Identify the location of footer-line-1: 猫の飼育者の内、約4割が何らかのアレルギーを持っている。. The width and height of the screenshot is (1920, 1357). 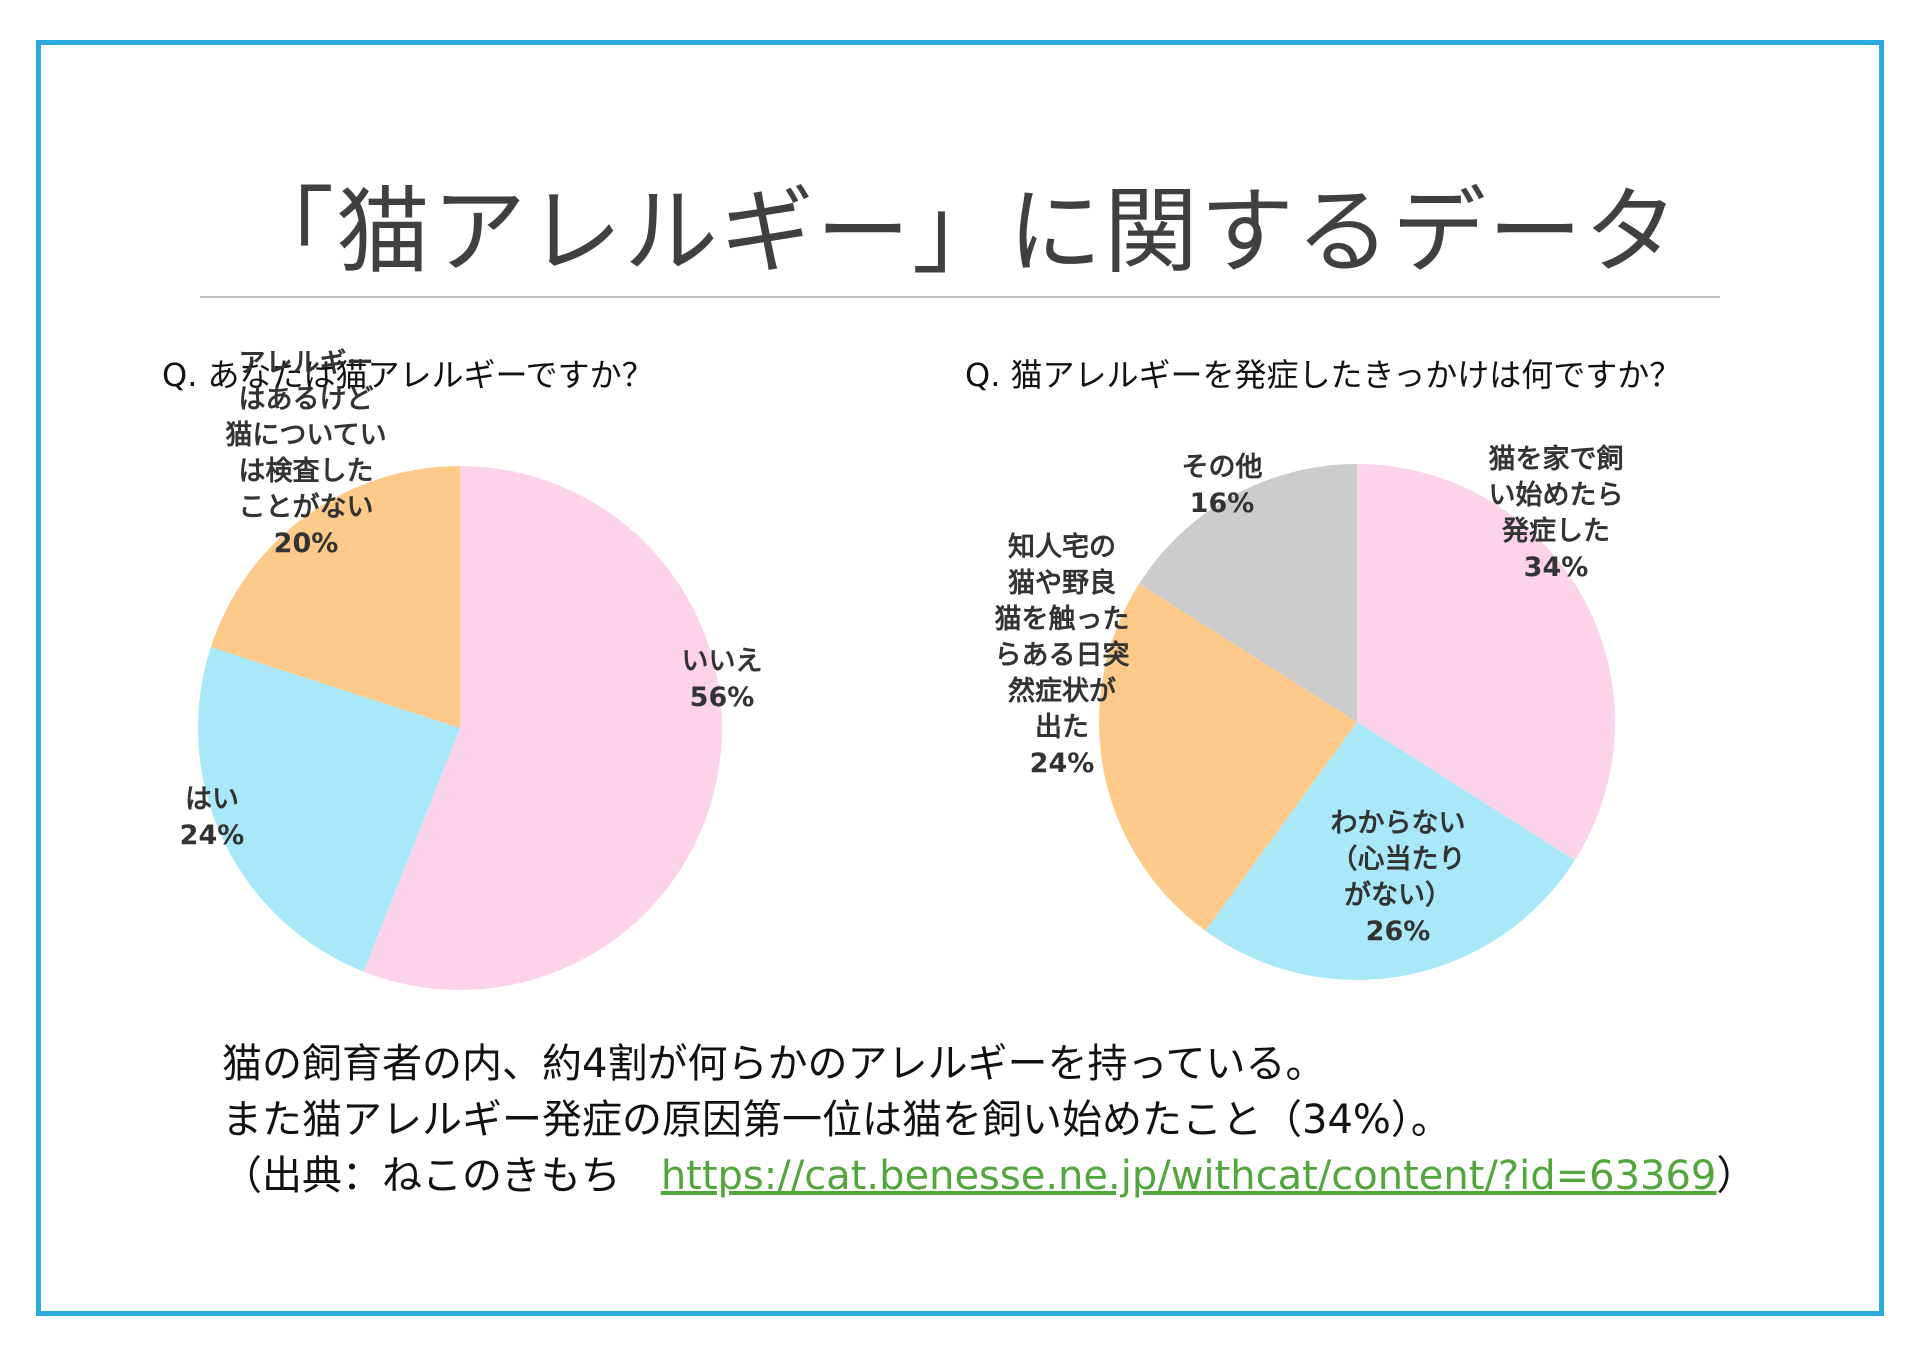
(774, 1064).